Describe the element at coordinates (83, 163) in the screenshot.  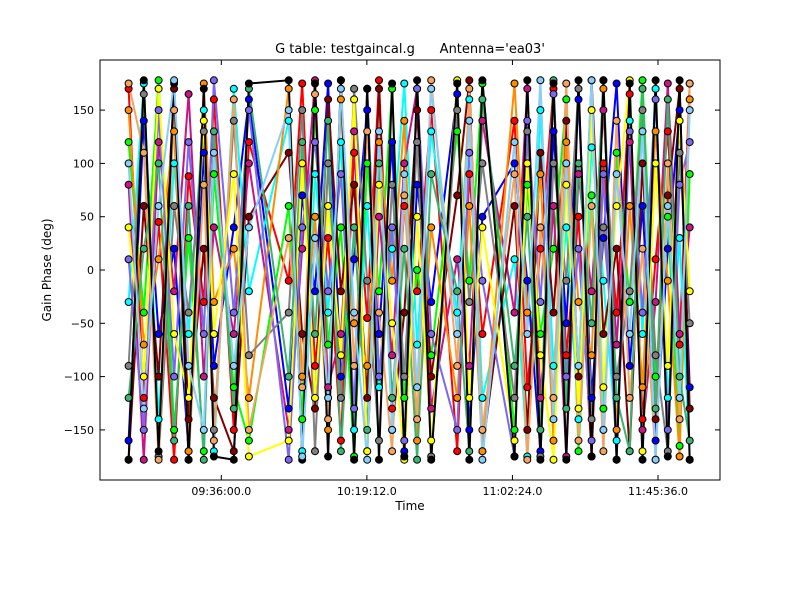
I see `y-tick-label: 100` at that location.